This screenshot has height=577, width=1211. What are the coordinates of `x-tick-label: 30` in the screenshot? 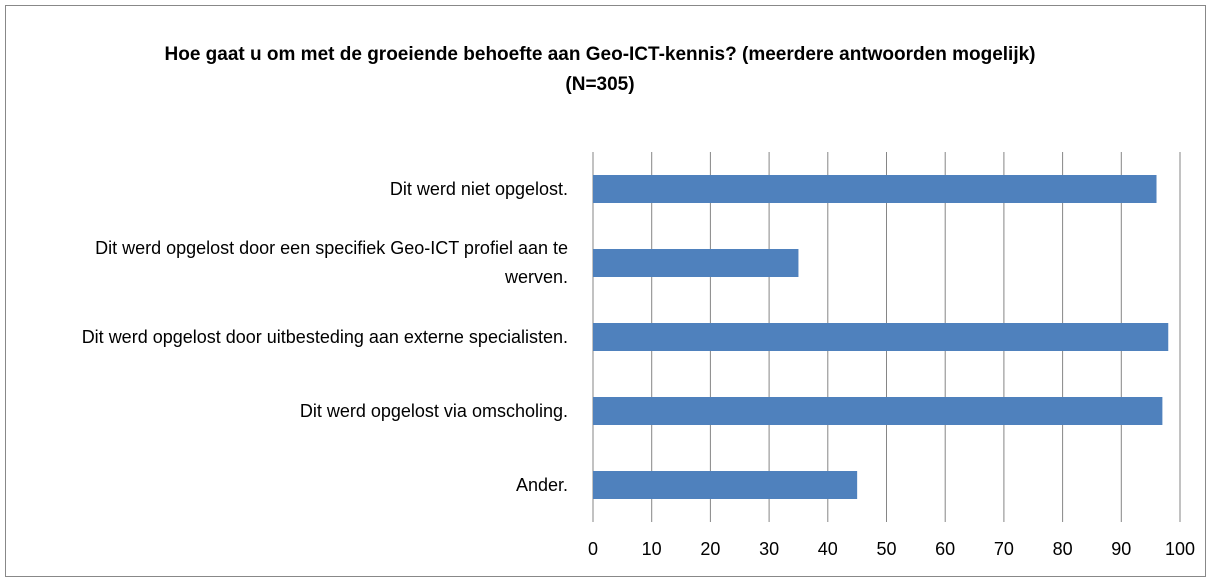 It's located at (769, 549).